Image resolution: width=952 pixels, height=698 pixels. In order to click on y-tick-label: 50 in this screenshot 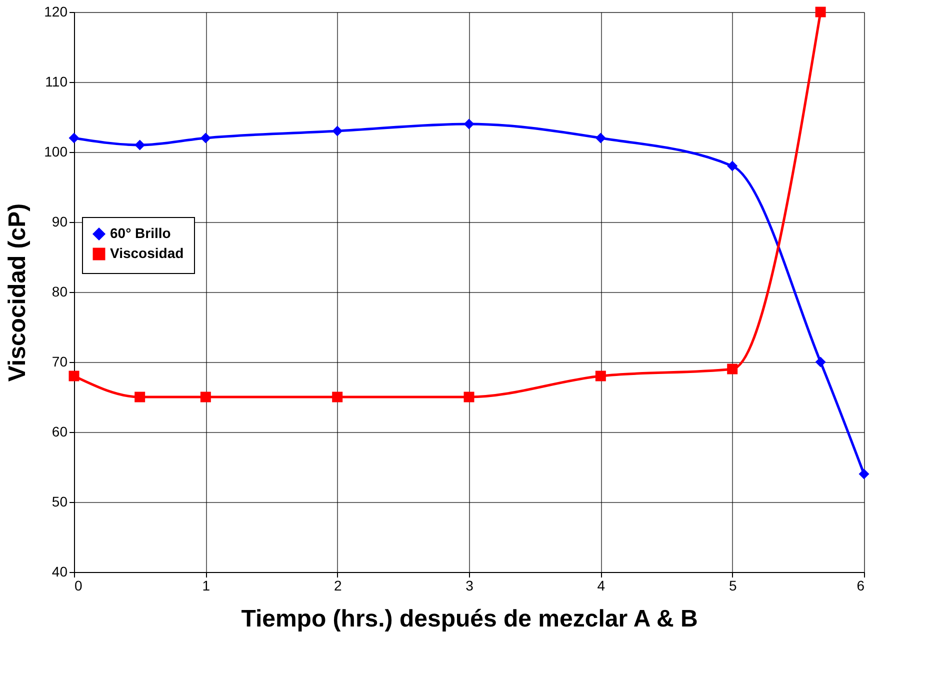, I will do `click(60, 502)`.